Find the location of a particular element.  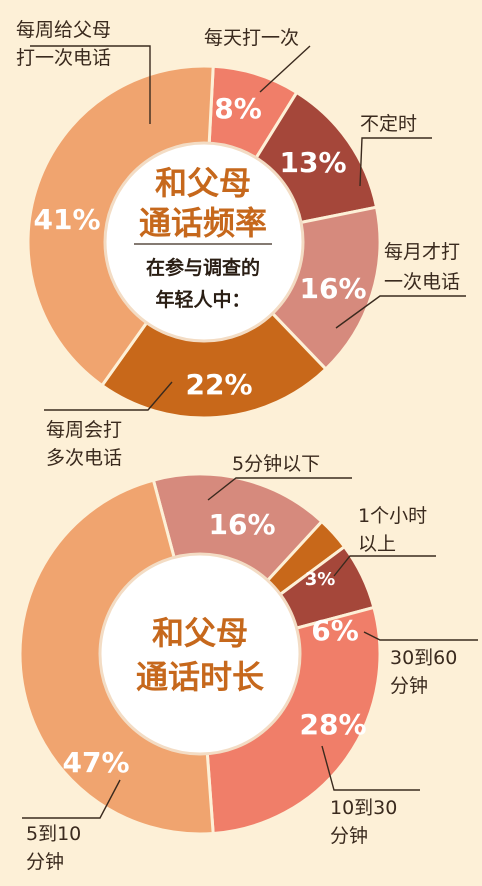

d2-pct-4: 47% is located at coordinates (95, 762).